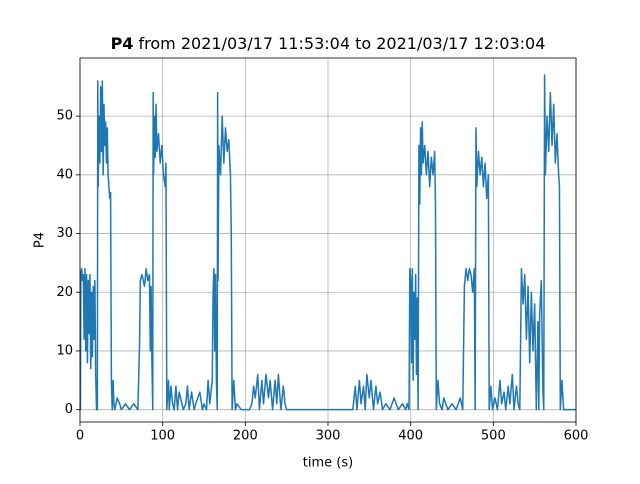 This screenshot has width=640, height=484. What do you see at coordinates (40, 240) in the screenshot?
I see `y-axis-label: P4` at bounding box center [40, 240].